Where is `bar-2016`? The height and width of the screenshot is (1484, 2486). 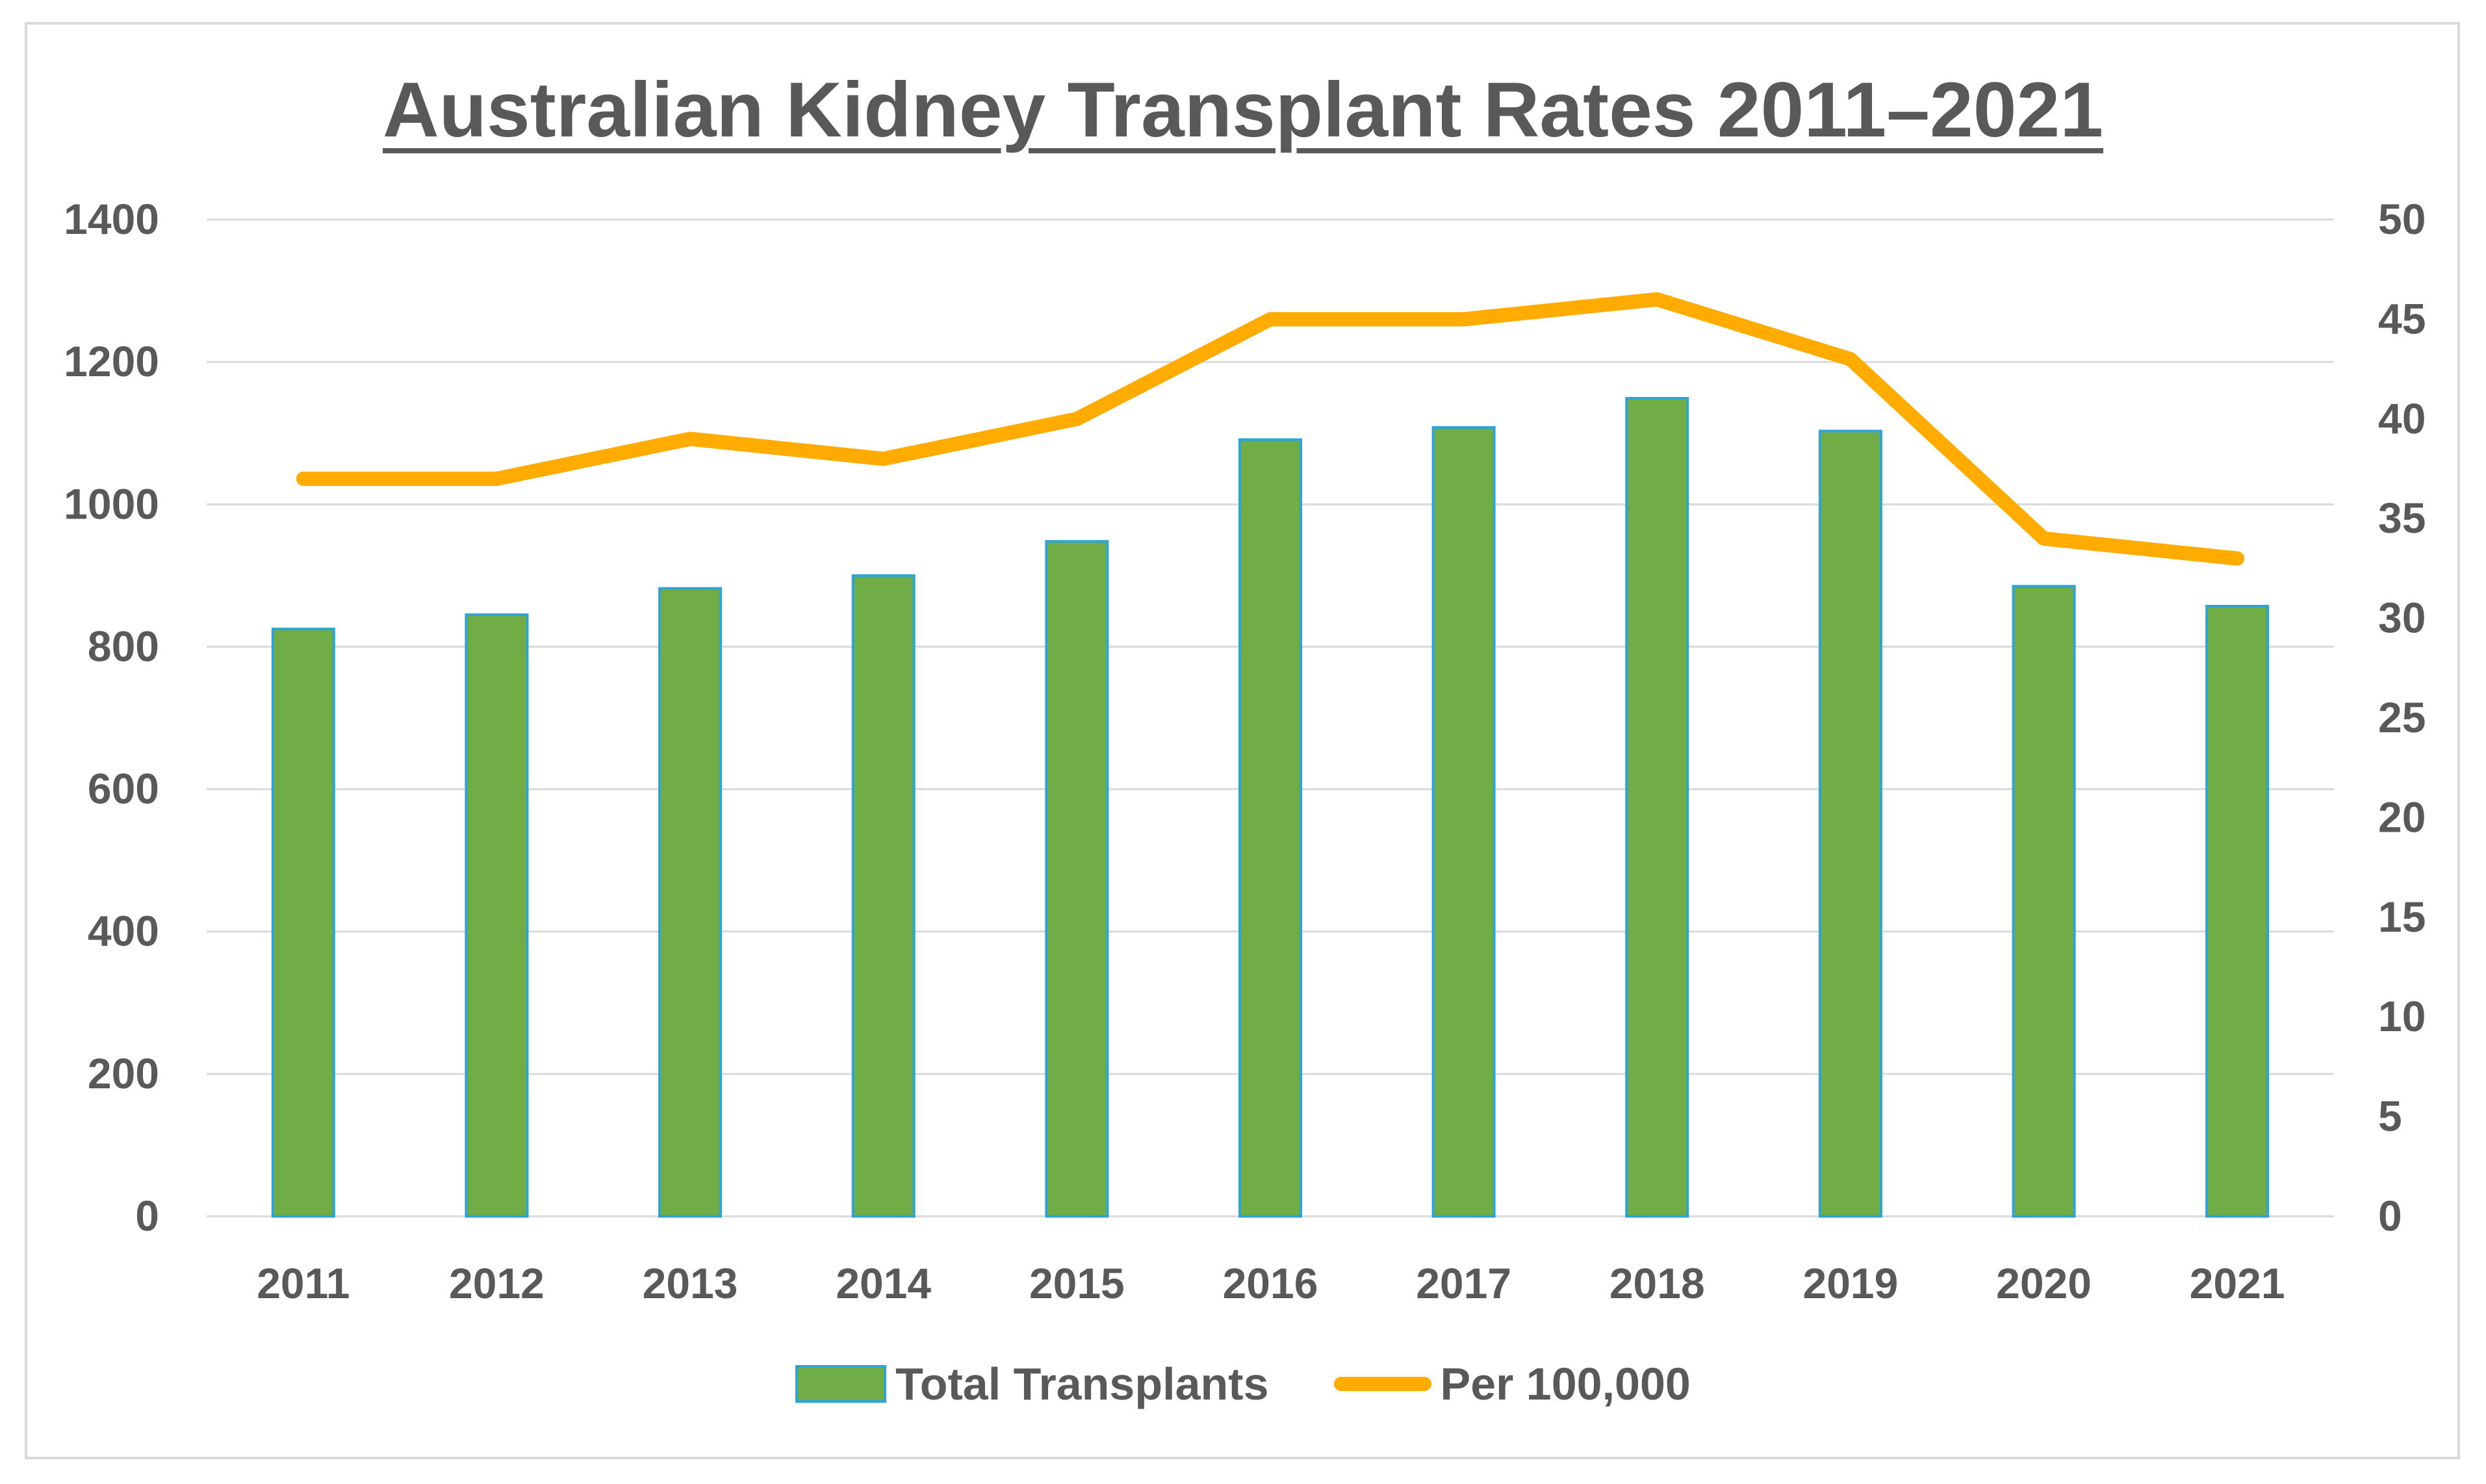 bar-2016 is located at coordinates (1270, 828).